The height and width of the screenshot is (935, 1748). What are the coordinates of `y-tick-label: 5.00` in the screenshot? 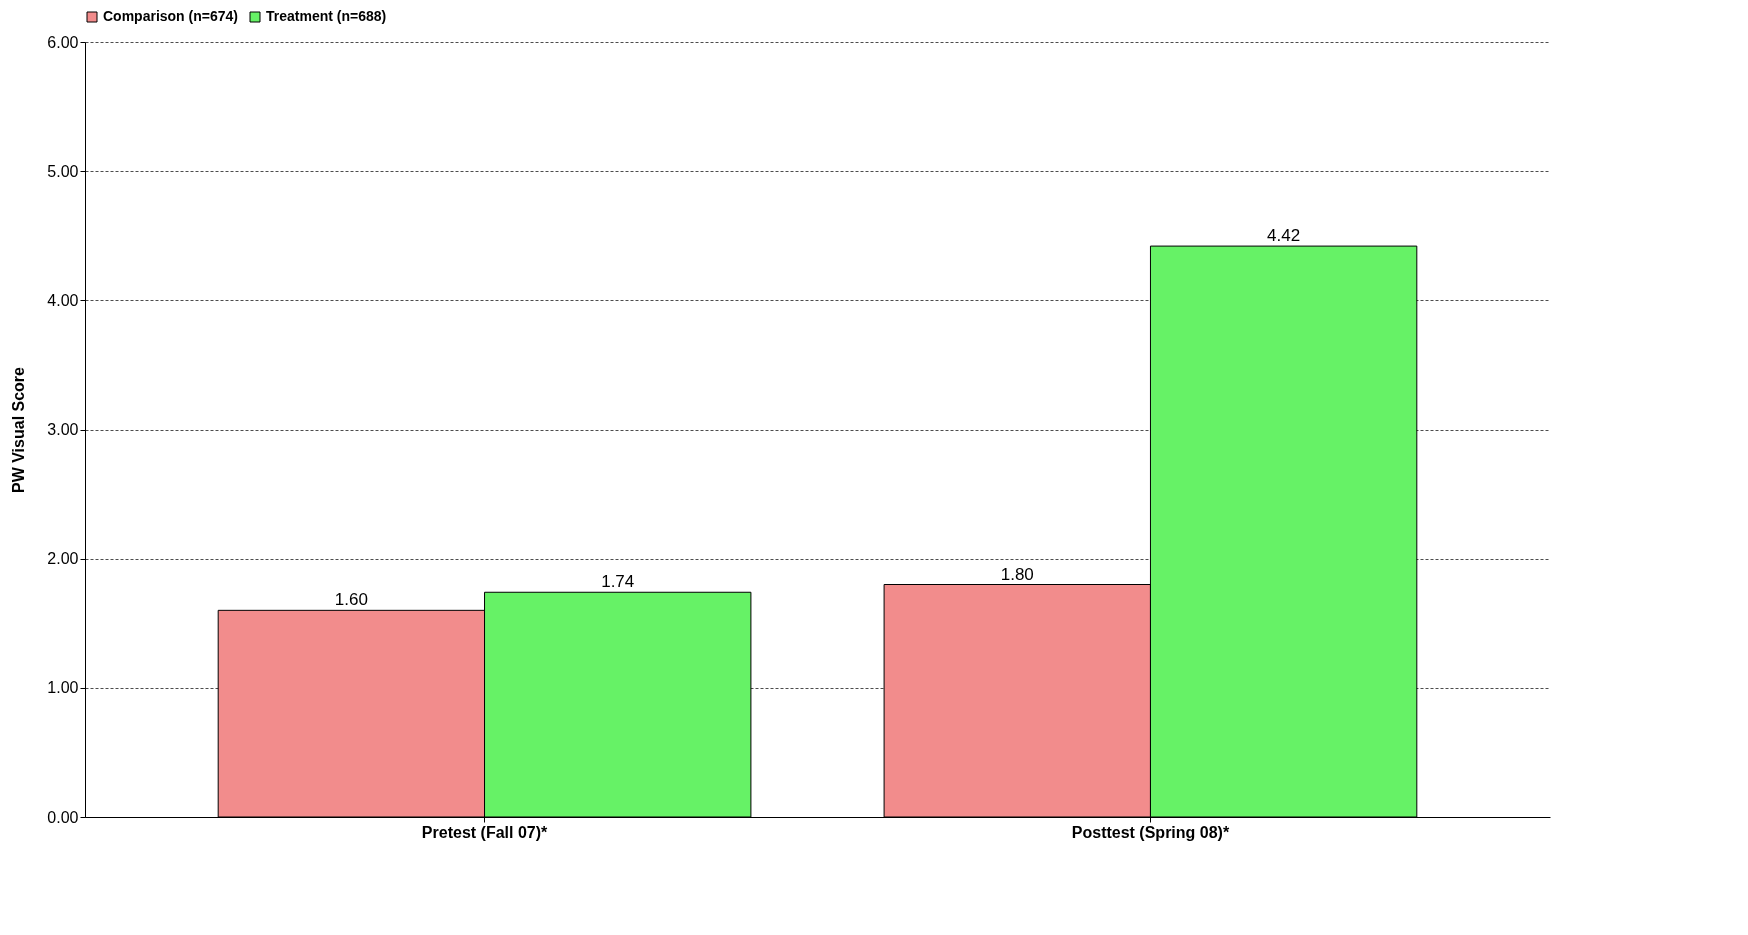 It's located at (63, 171).